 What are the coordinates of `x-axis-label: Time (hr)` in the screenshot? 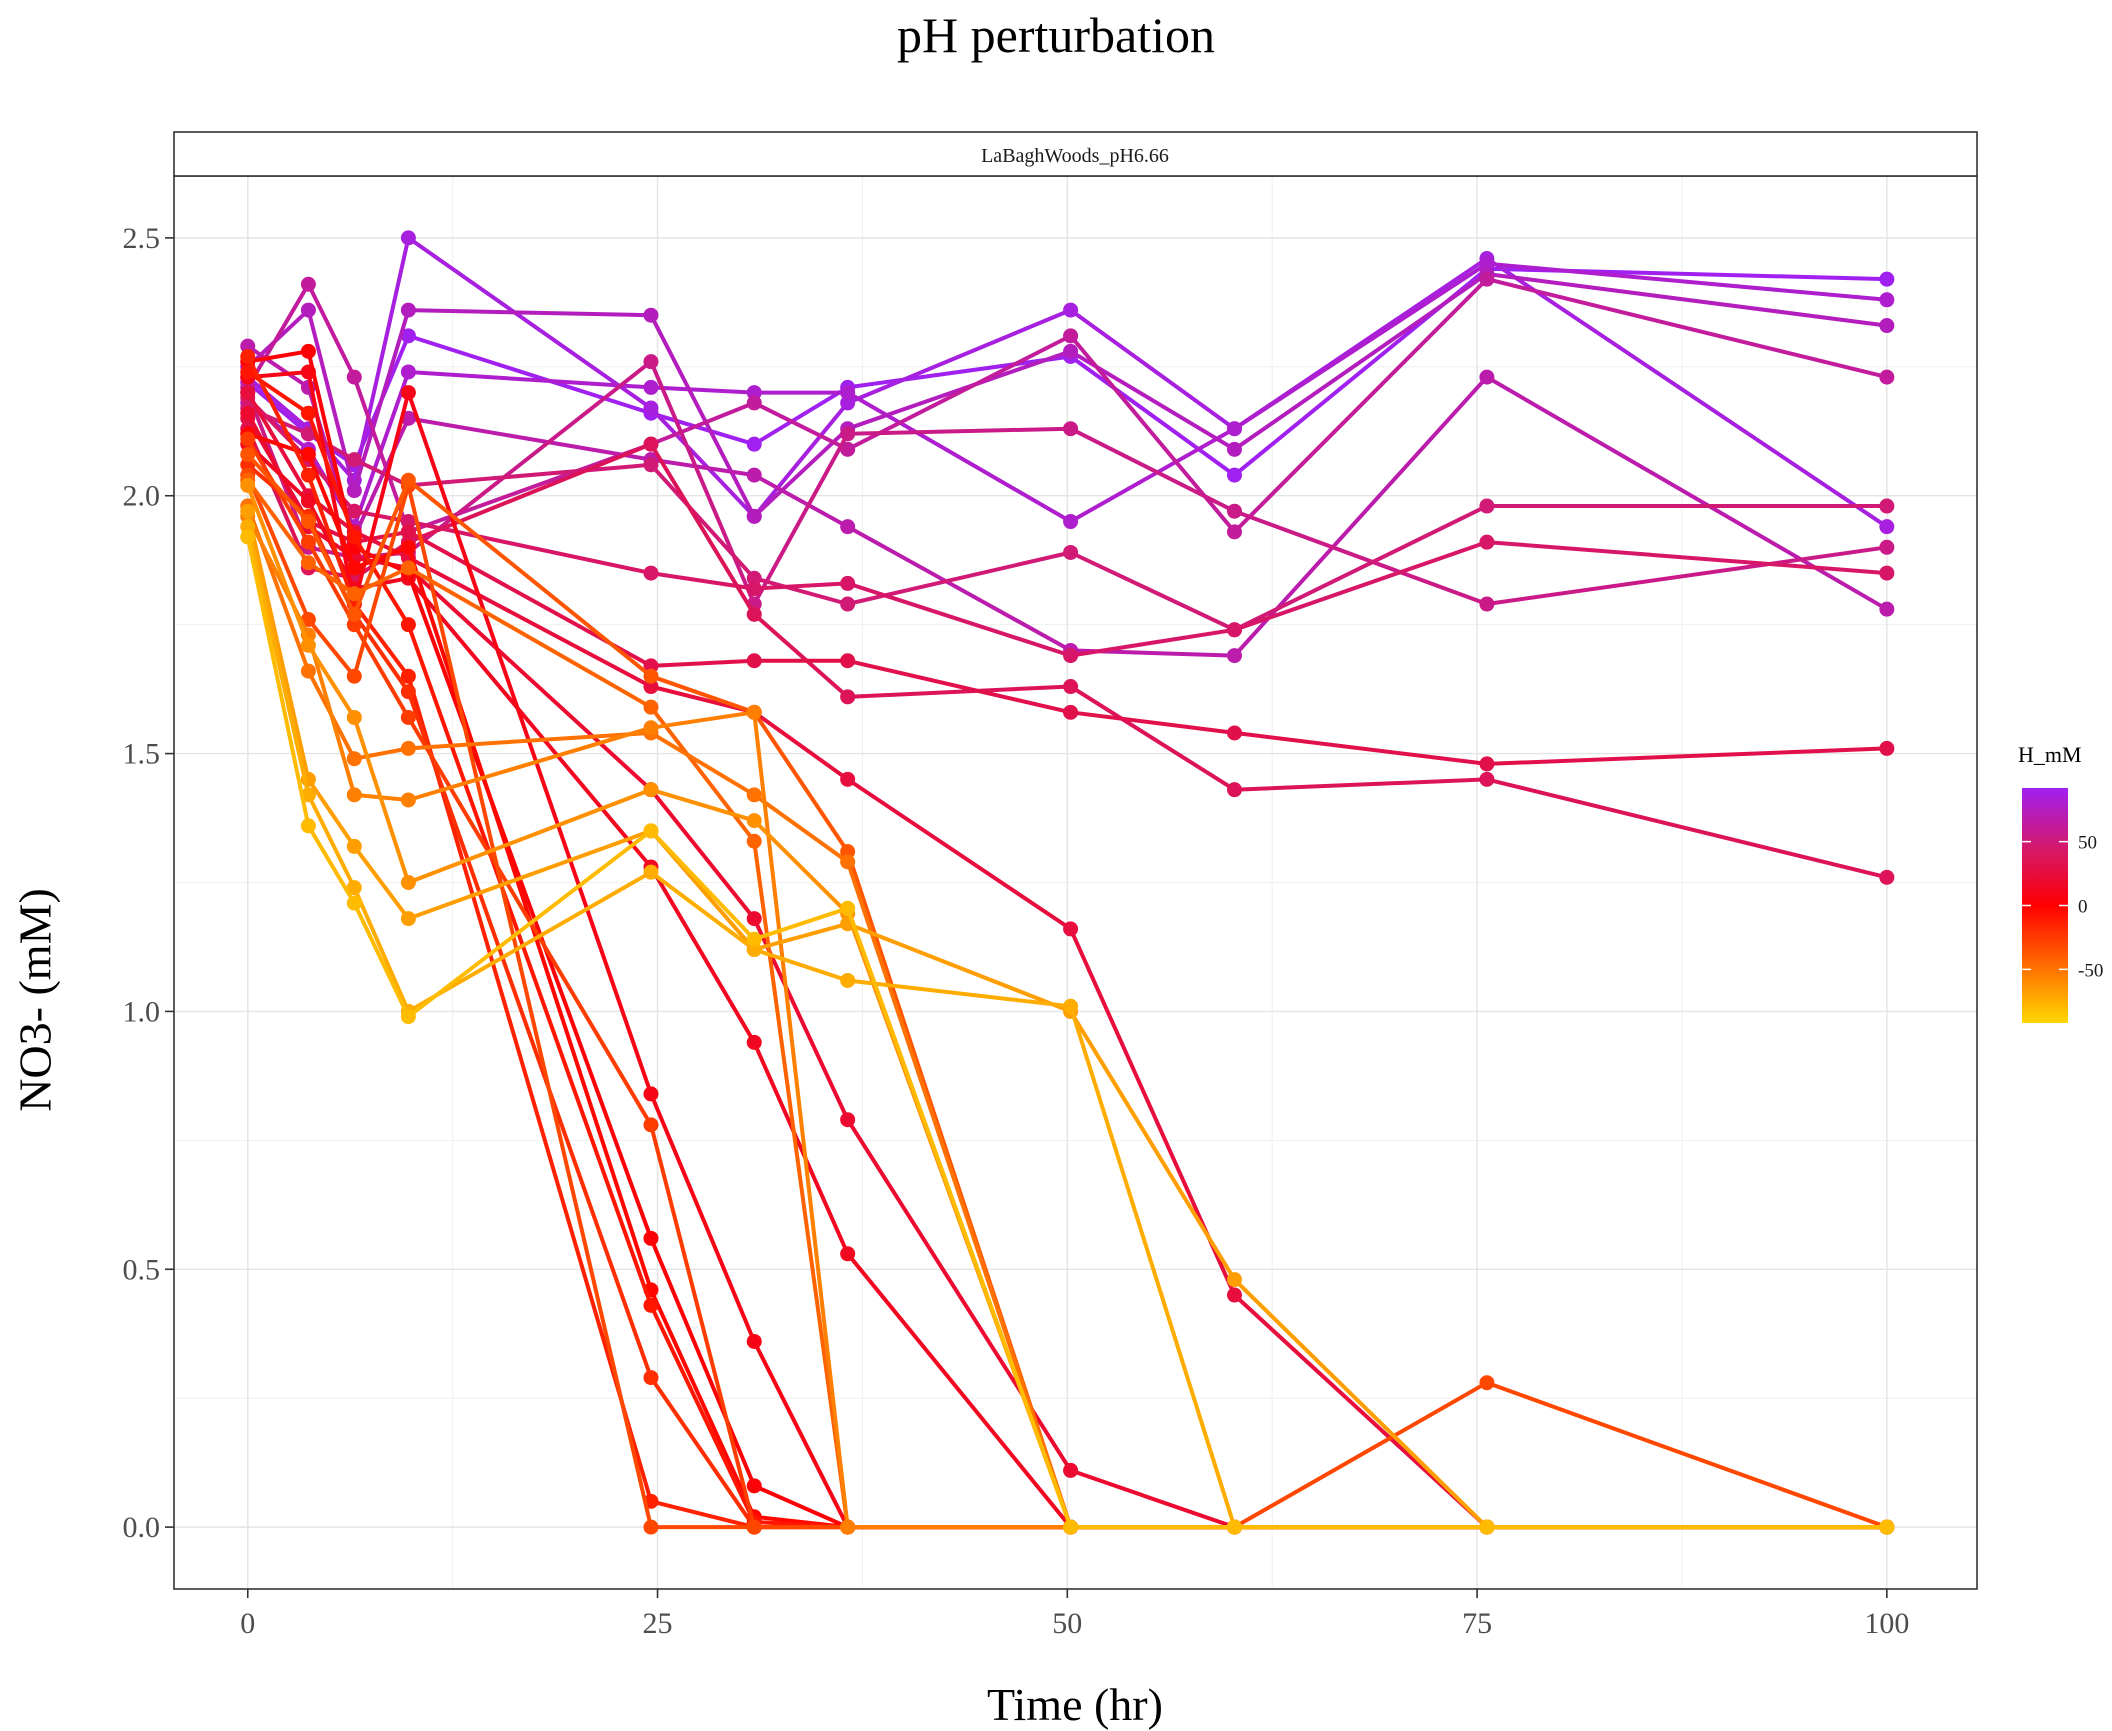 It's located at (1075, 1704).